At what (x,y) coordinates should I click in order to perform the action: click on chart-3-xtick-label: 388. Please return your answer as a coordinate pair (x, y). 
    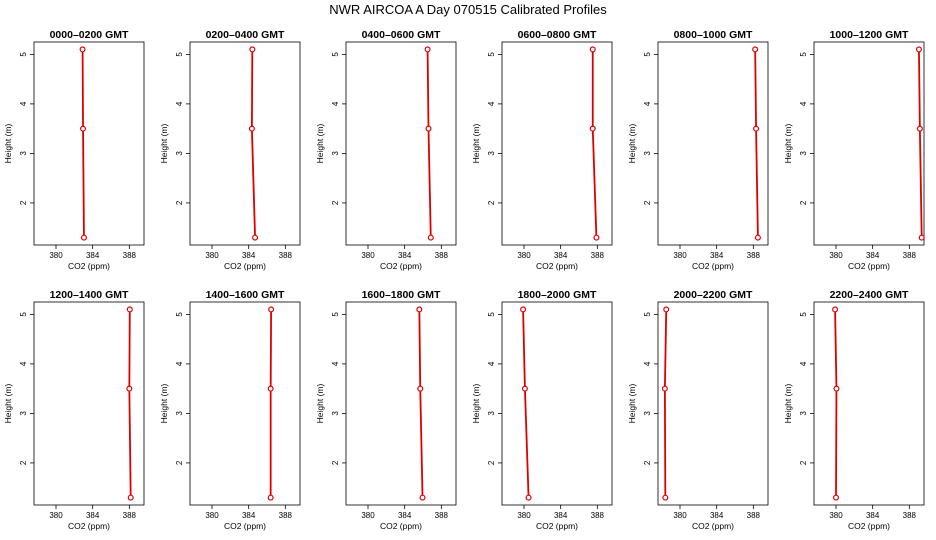
    Looking at the image, I should click on (442, 255).